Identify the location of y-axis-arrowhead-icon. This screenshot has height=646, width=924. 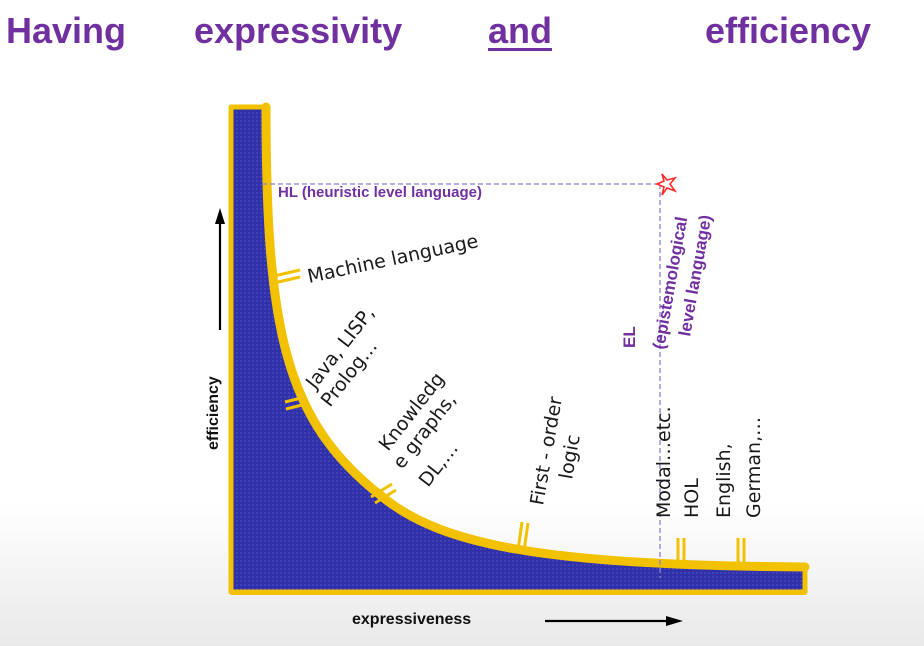
(220, 216).